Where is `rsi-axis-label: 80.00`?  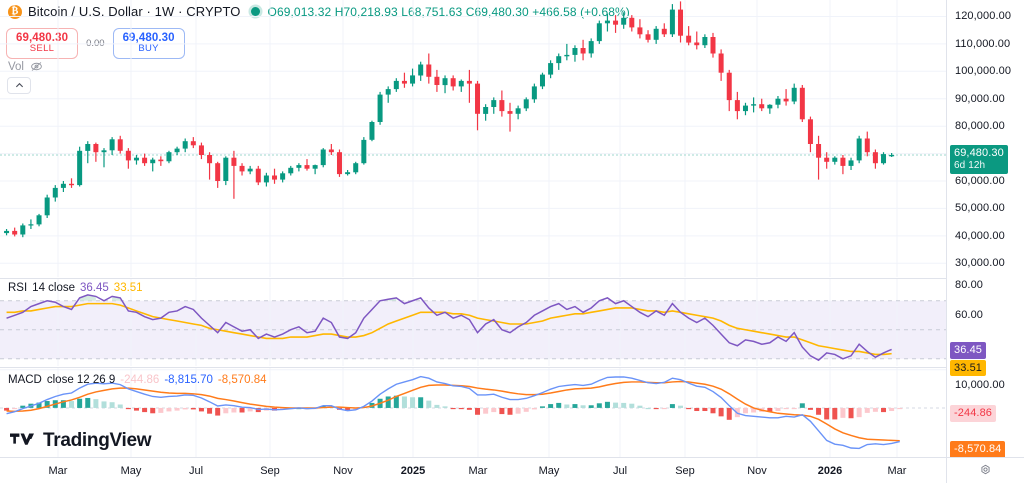
rsi-axis-label: 80.00 is located at coordinates (969, 285).